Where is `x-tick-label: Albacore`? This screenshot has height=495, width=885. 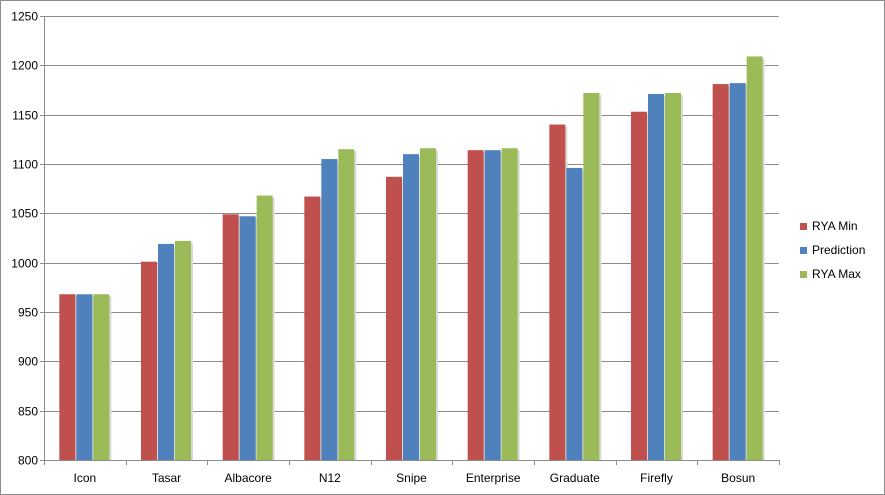
x-tick-label: Albacore is located at coordinates (248, 478).